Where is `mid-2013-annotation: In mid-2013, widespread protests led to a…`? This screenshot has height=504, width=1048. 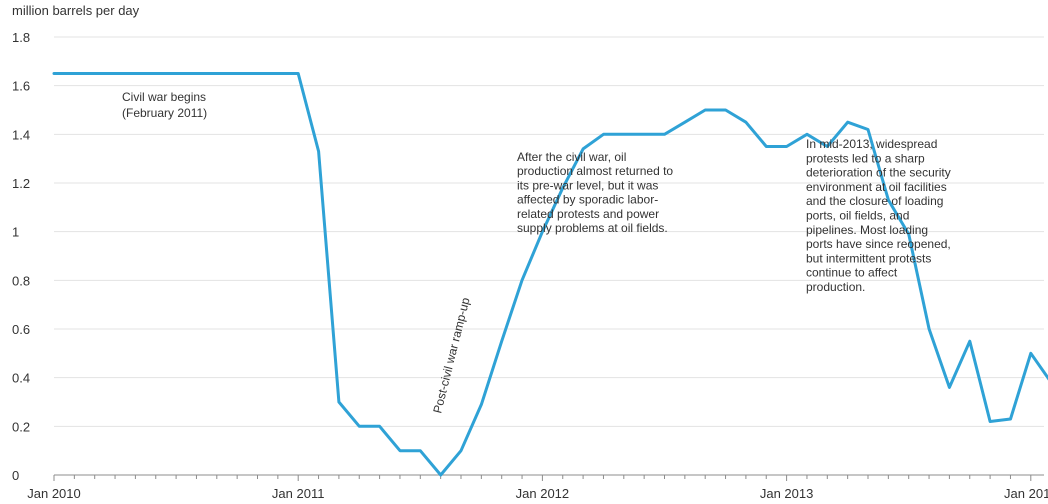 mid-2013-annotation: In mid-2013, widespread protests led to a… is located at coordinates (878, 215).